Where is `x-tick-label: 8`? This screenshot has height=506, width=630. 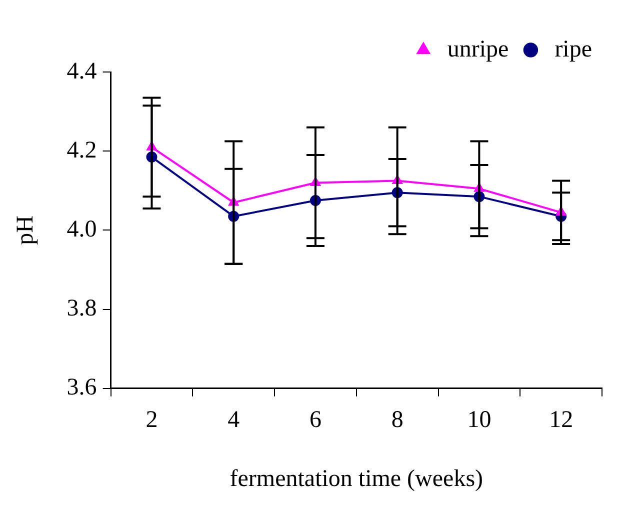
x-tick-label: 8 is located at coordinates (397, 420).